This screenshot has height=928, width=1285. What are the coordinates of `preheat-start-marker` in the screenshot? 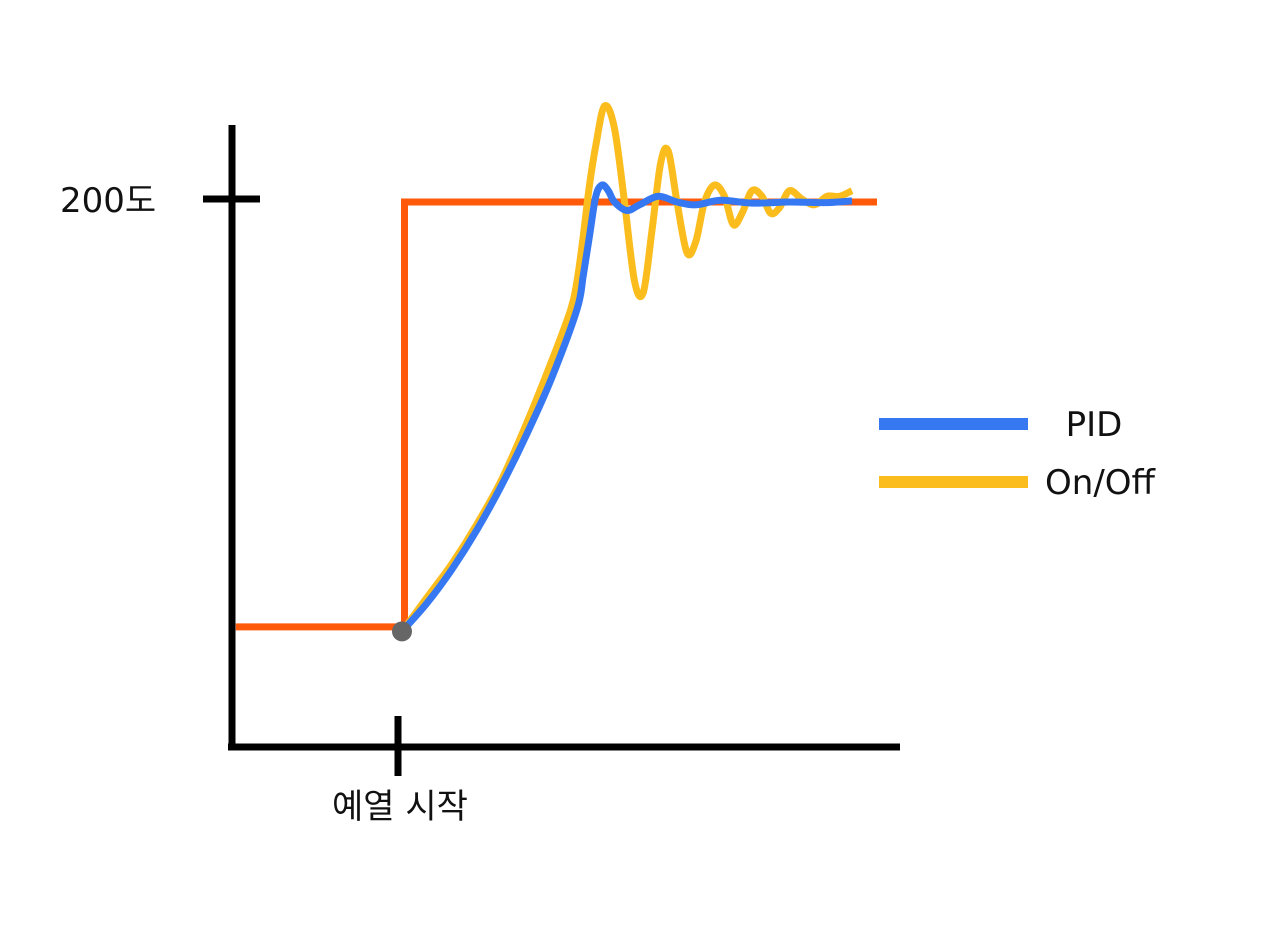 It's located at (402, 631).